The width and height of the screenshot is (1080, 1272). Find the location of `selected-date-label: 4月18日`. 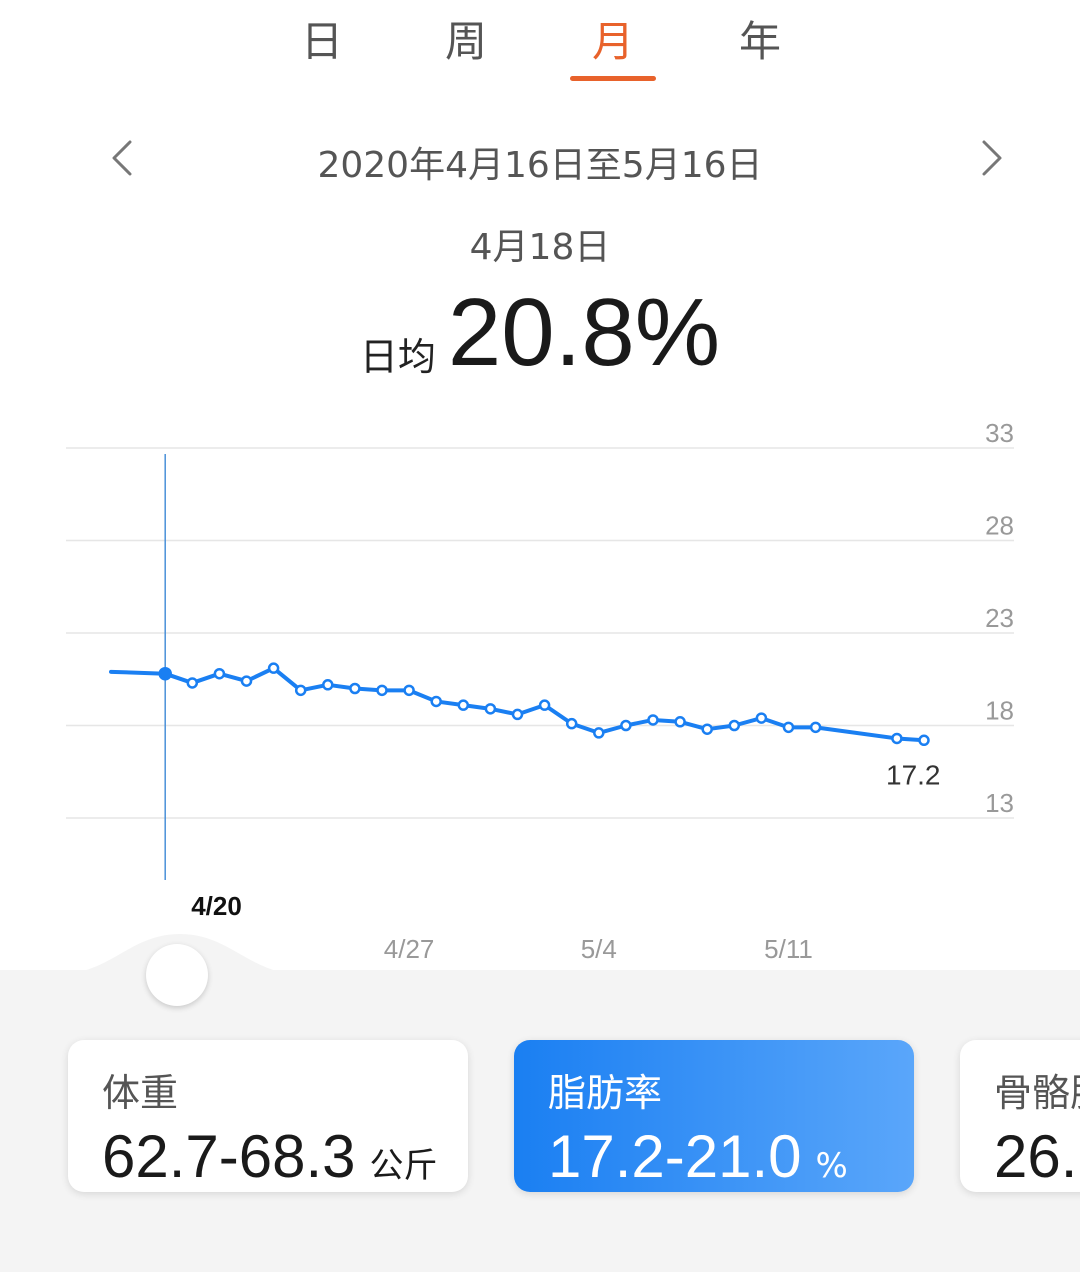

selected-date-label: 4月18日 is located at coordinates (540, 247).